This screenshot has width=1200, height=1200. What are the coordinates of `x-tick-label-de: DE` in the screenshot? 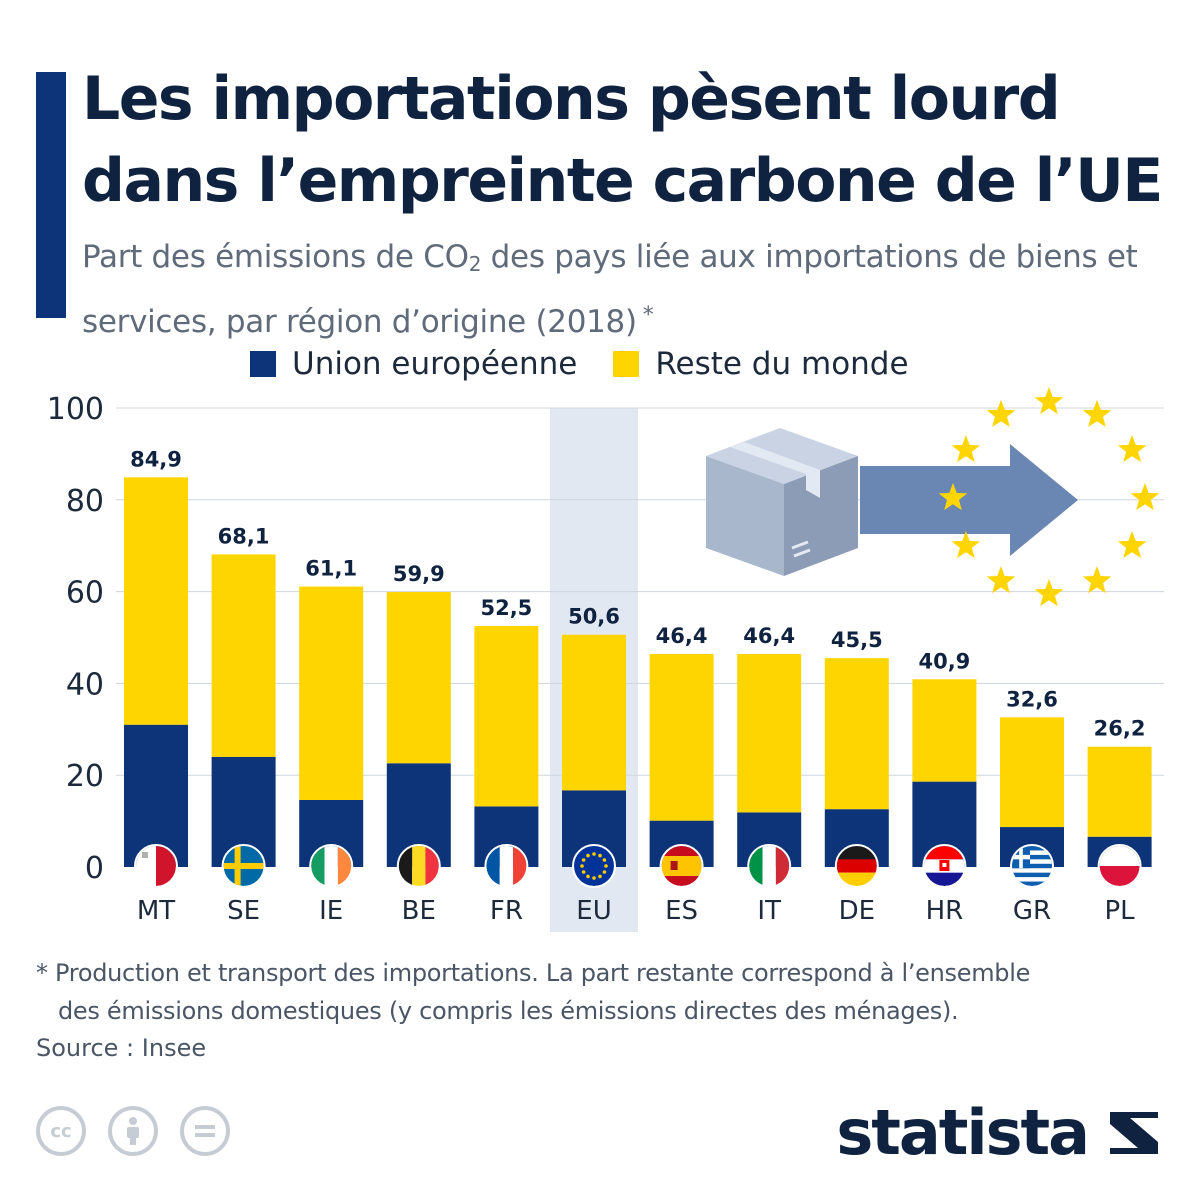 It's located at (857, 911).